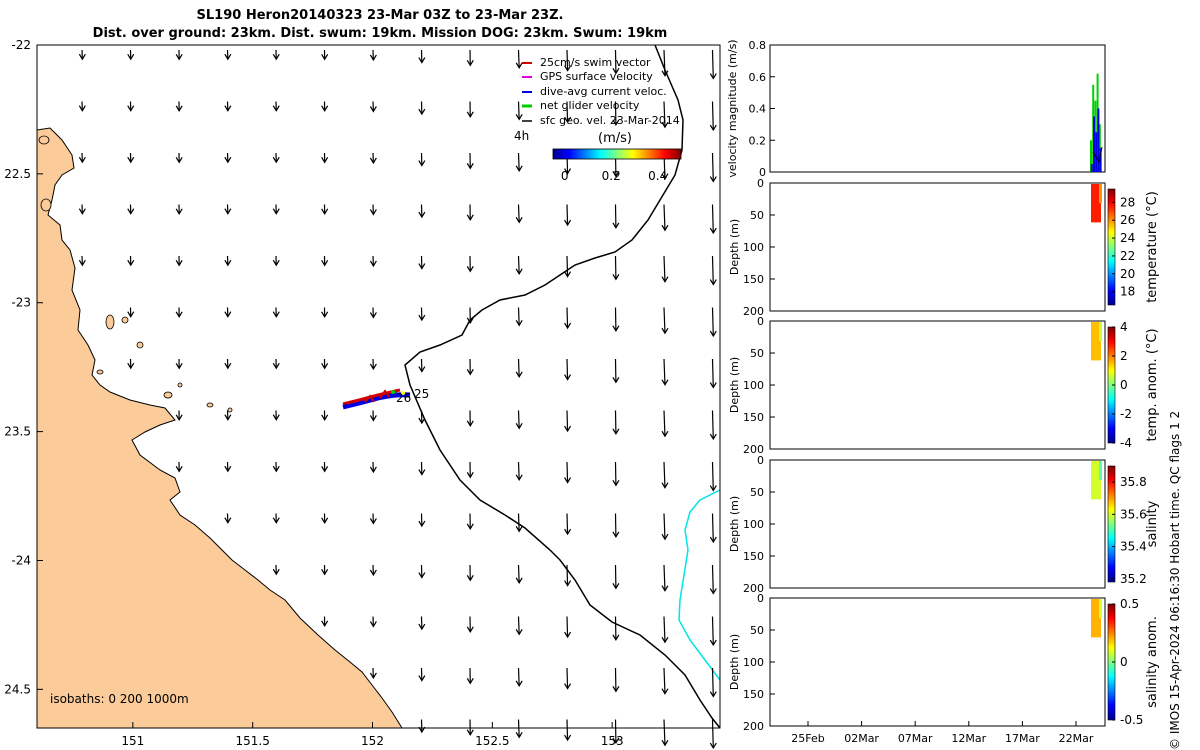  I want to click on velocity-y-tick-label: 0, so click(762, 172).